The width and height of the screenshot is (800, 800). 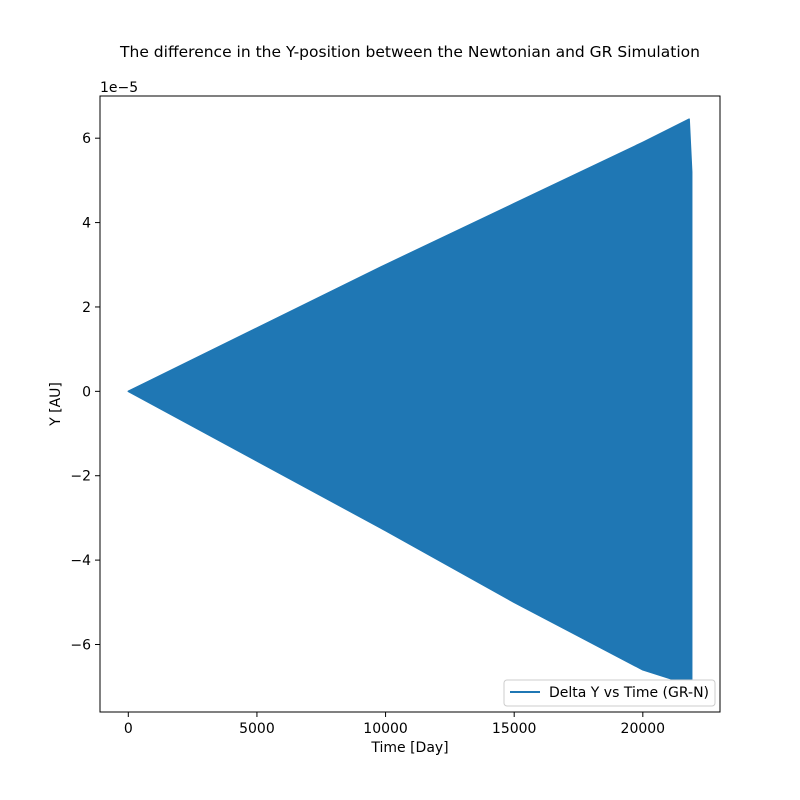 What do you see at coordinates (629, 693) in the screenshot?
I see `legend-label: Delta Y vs Time (GR-N)` at bounding box center [629, 693].